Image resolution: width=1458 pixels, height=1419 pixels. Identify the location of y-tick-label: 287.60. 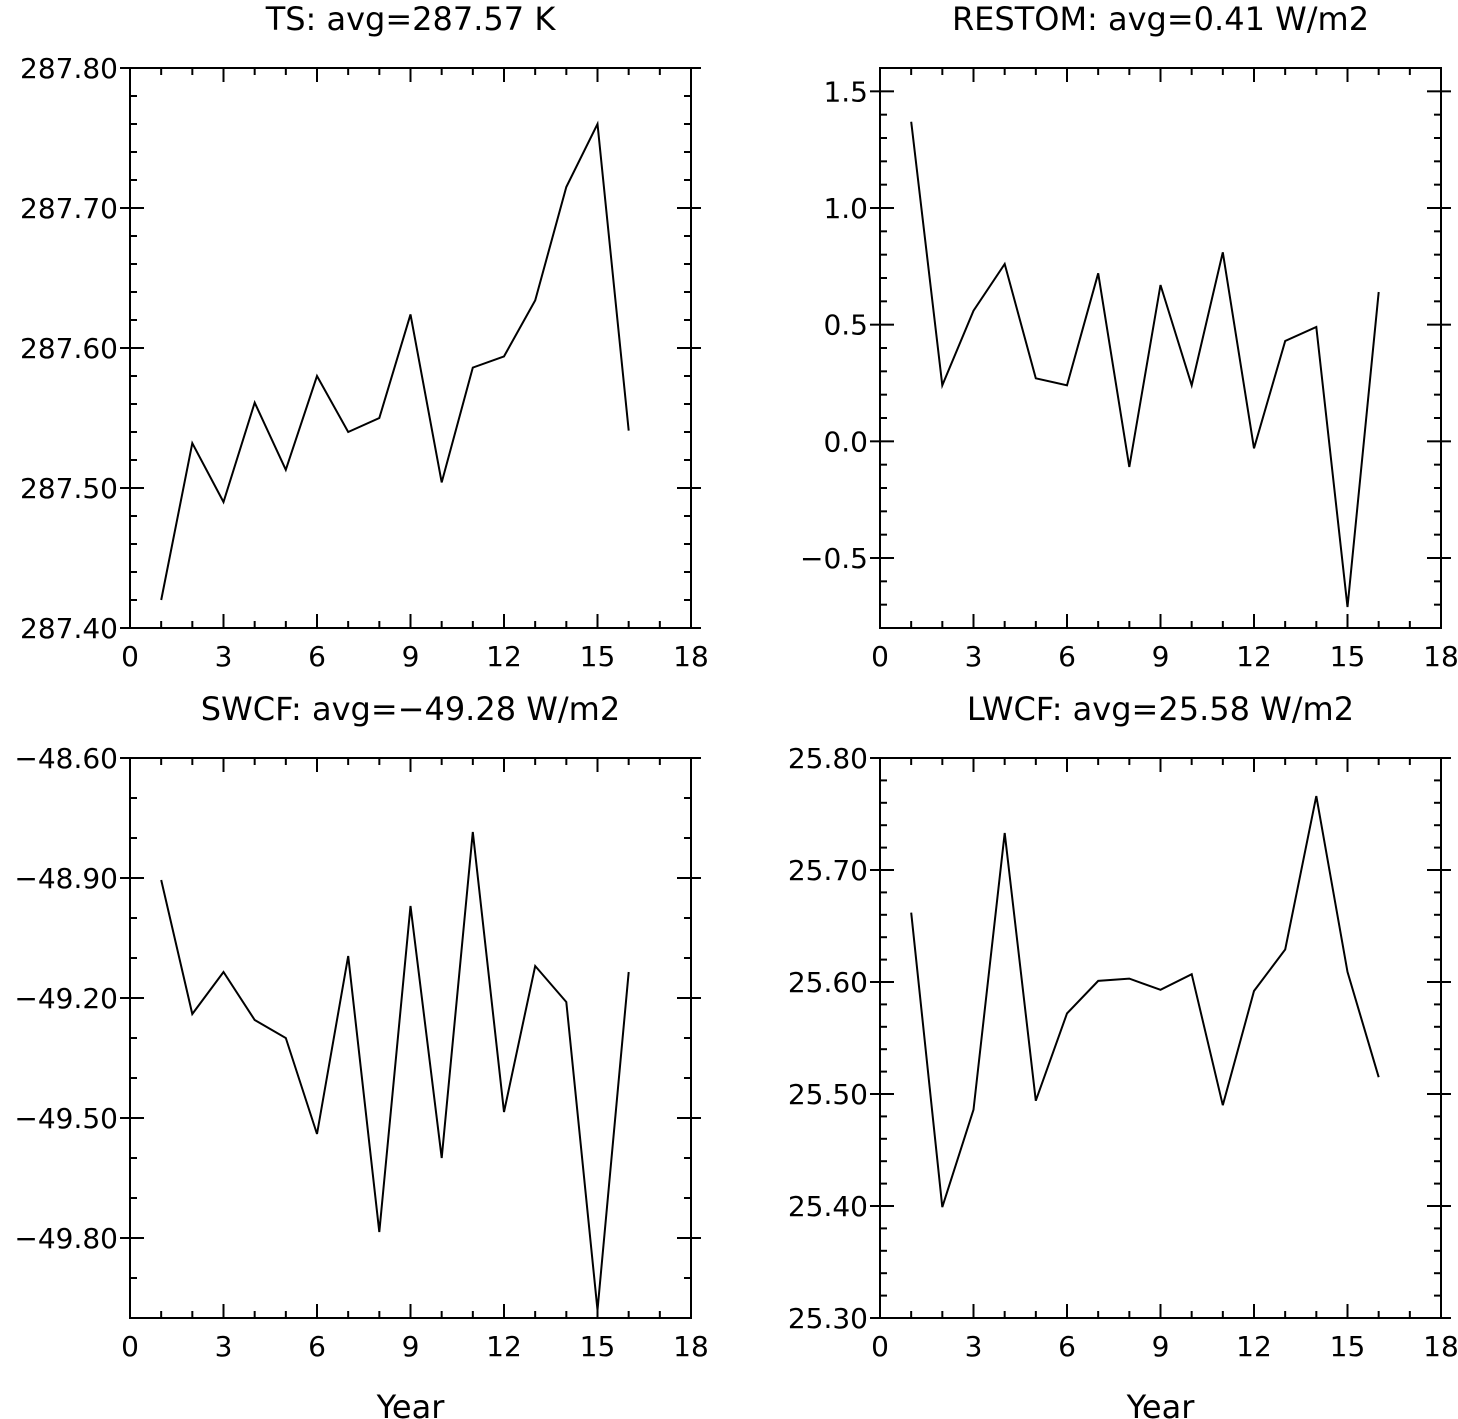
(69, 348).